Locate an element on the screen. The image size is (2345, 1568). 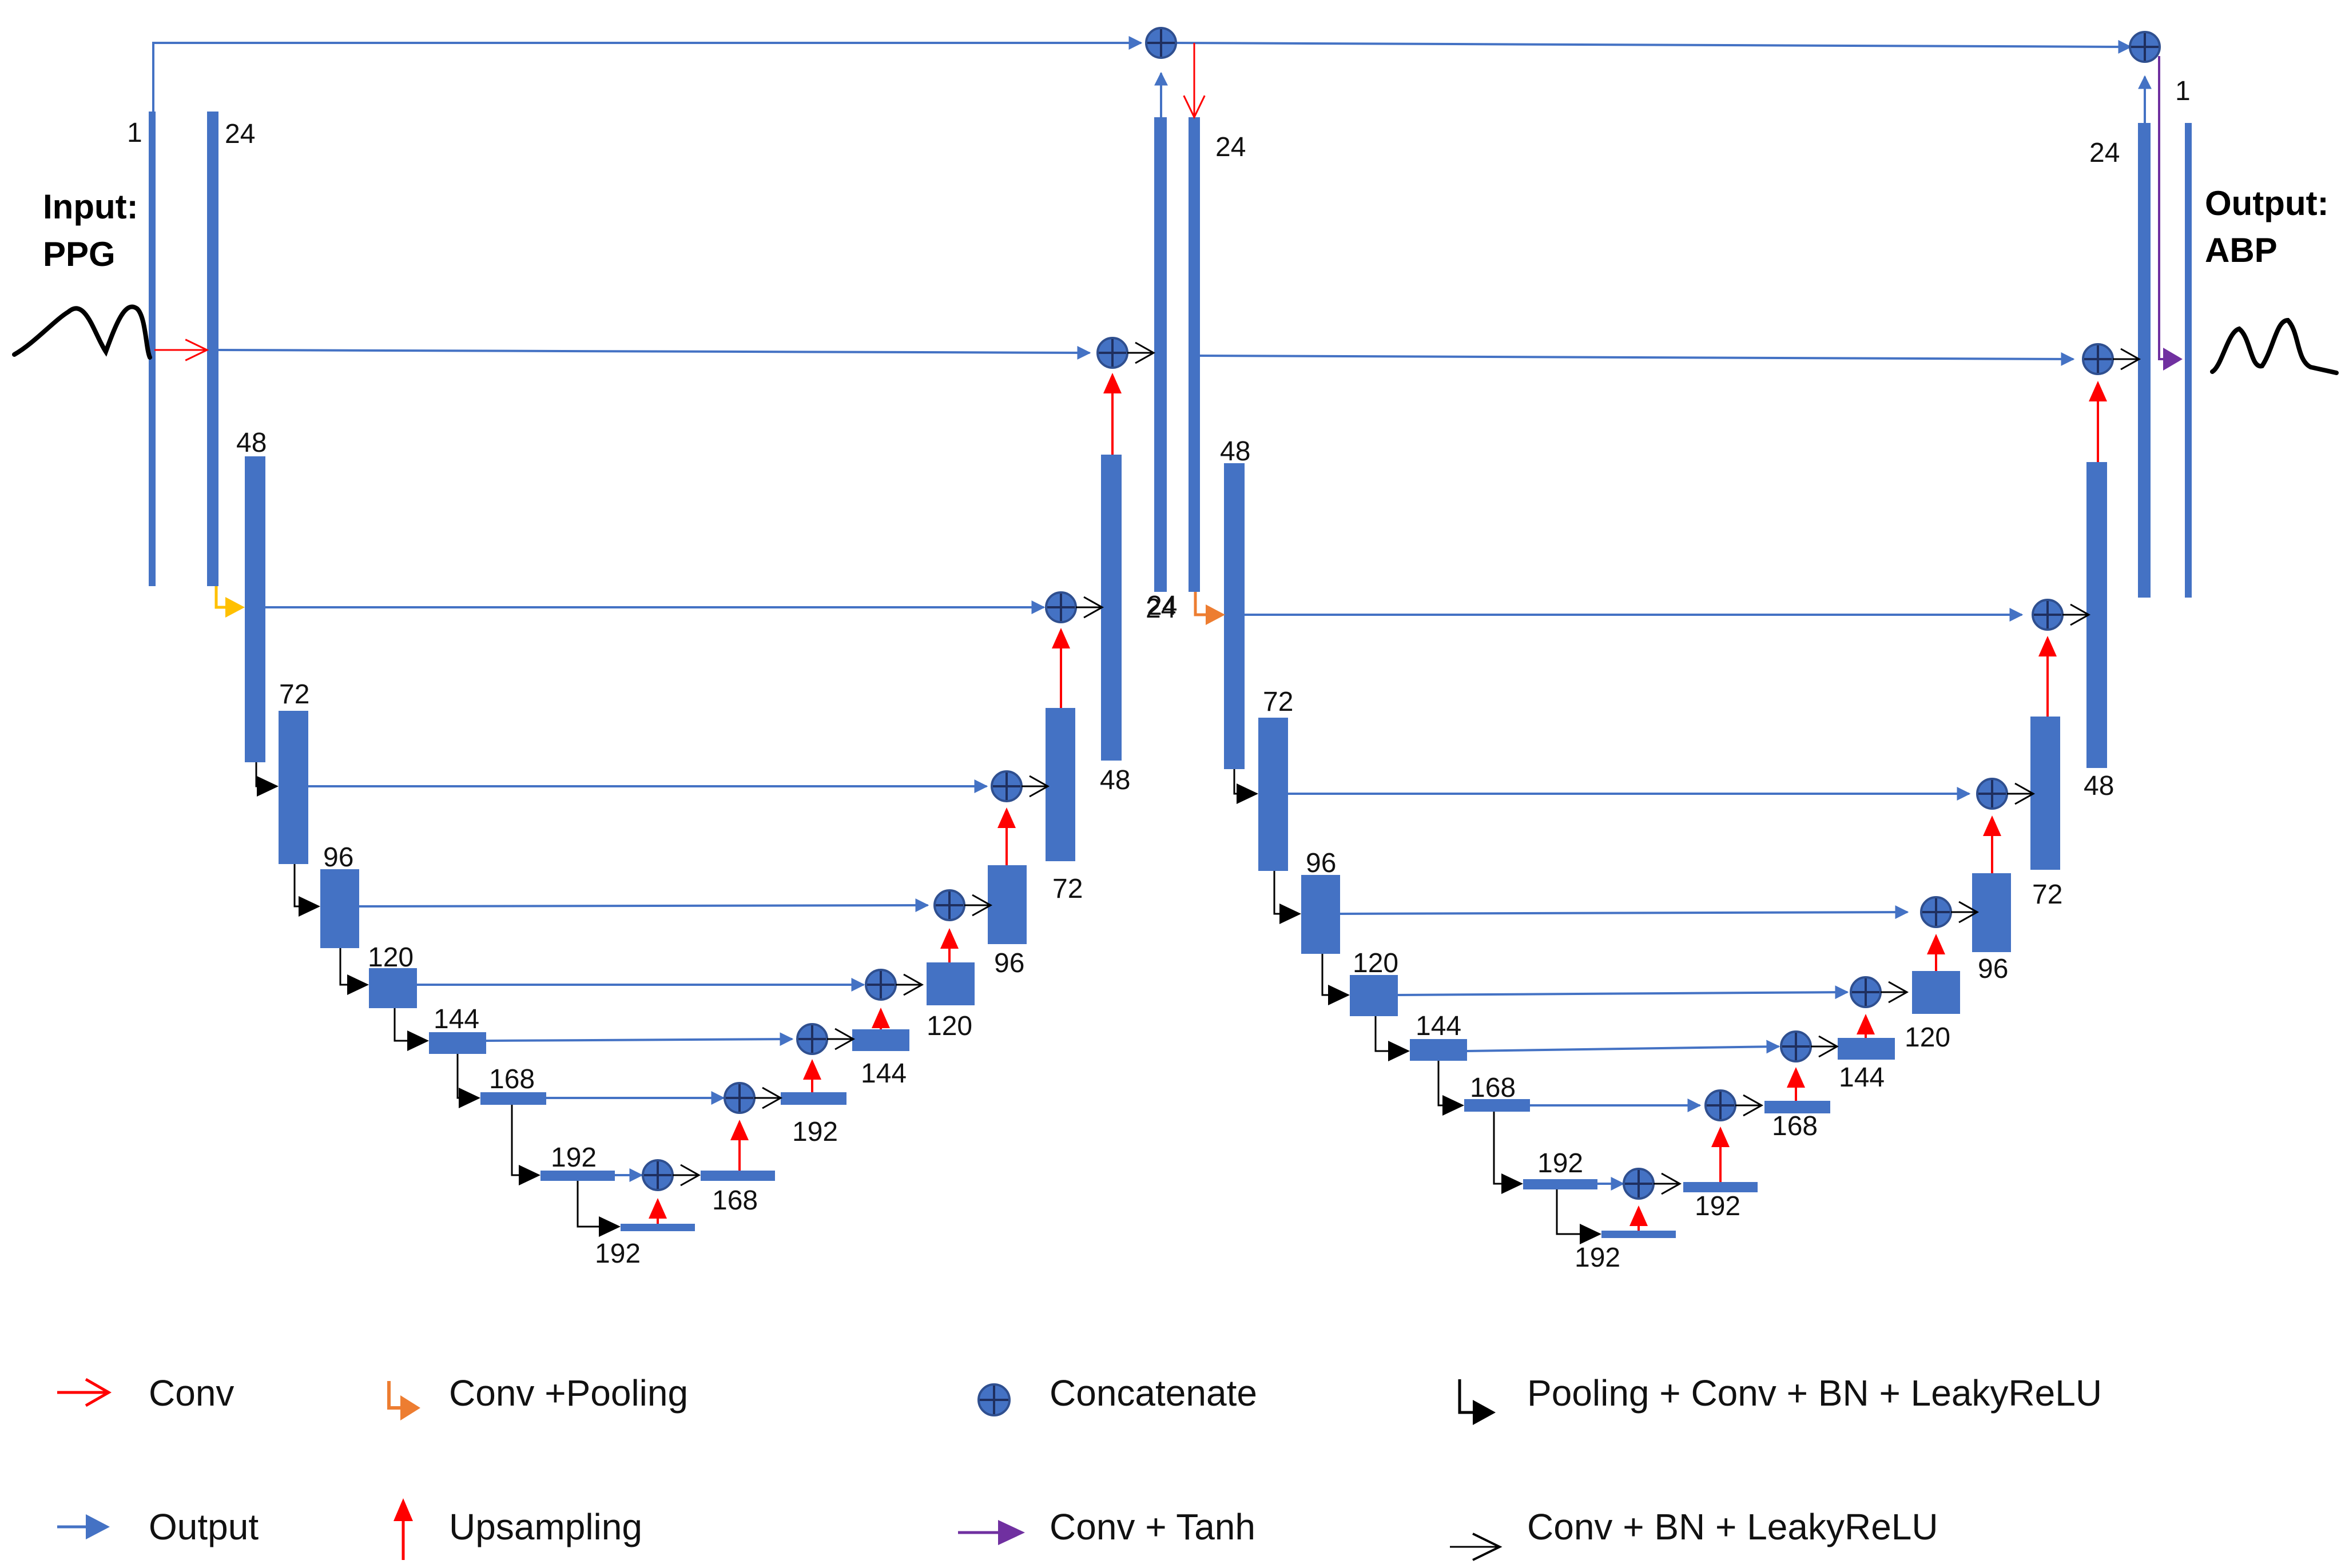
net2-enc-label: 144 is located at coordinates (1438, 1026).